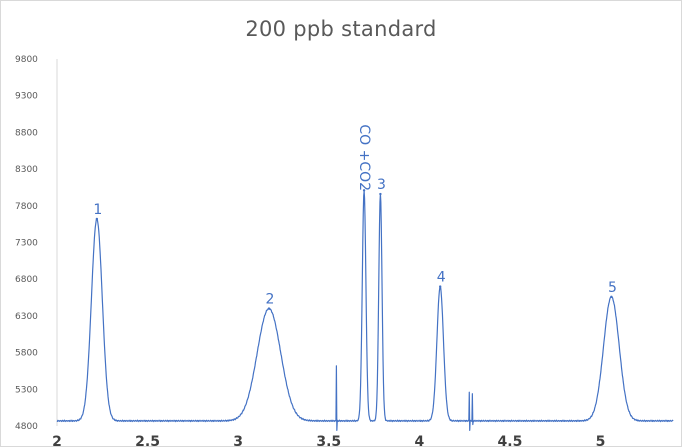 The height and width of the screenshot is (448, 682). What do you see at coordinates (26, 60) in the screenshot?
I see `y-tick-label: 9800` at bounding box center [26, 60].